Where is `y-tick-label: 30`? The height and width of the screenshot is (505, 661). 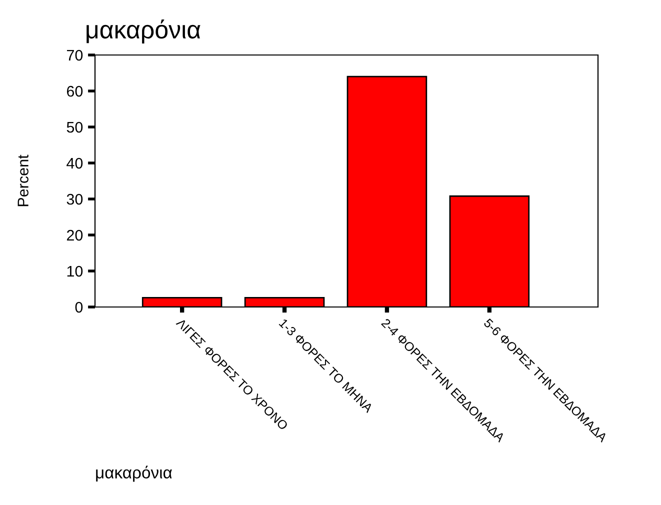 y-tick-label: 30 is located at coordinates (74, 199).